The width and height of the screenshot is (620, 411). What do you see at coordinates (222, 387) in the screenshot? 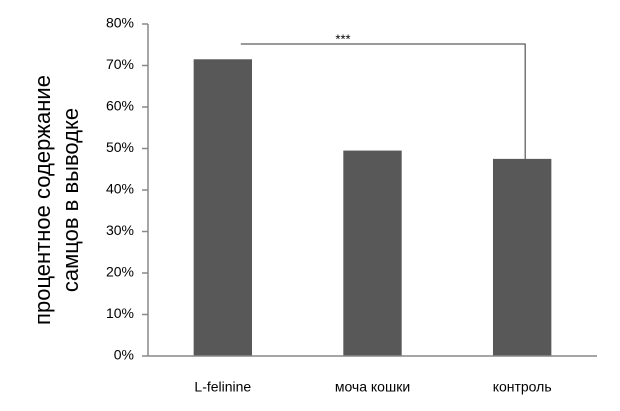
I see `x-tick-label: L-felinine` at bounding box center [222, 387].